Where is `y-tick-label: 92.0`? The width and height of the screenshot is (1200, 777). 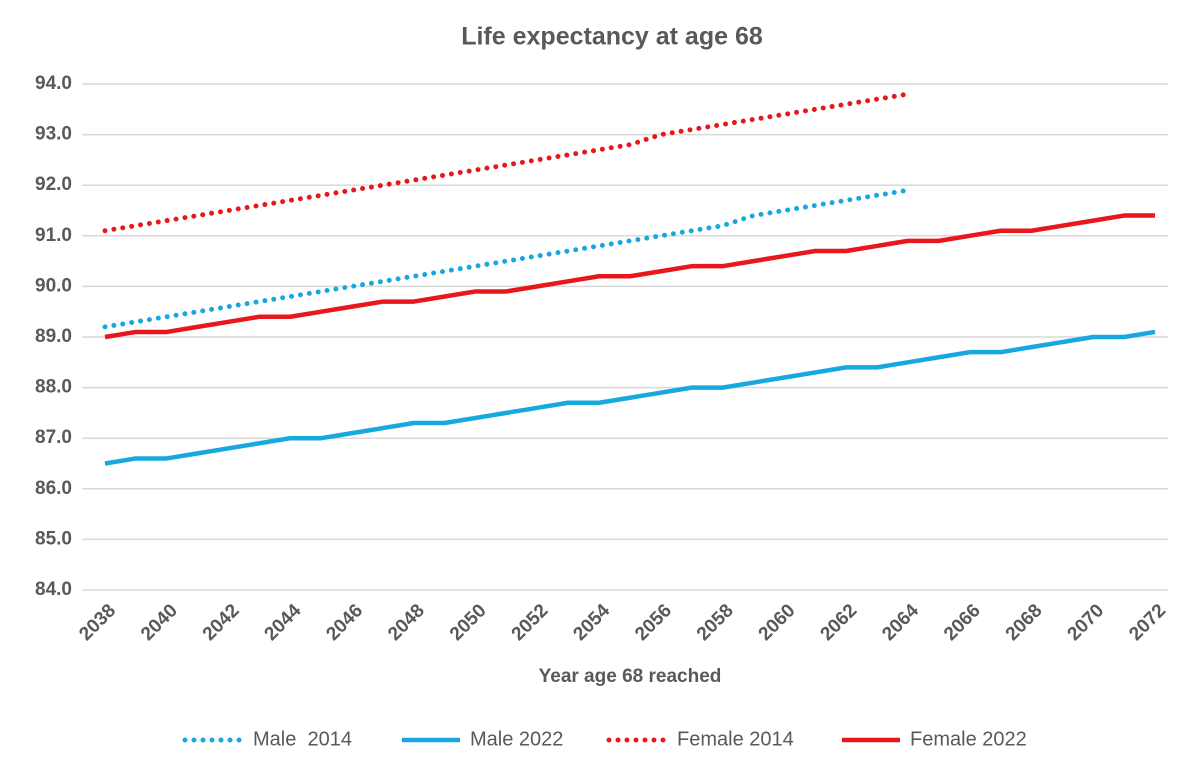
y-tick-label: 92.0 is located at coordinates (53, 184).